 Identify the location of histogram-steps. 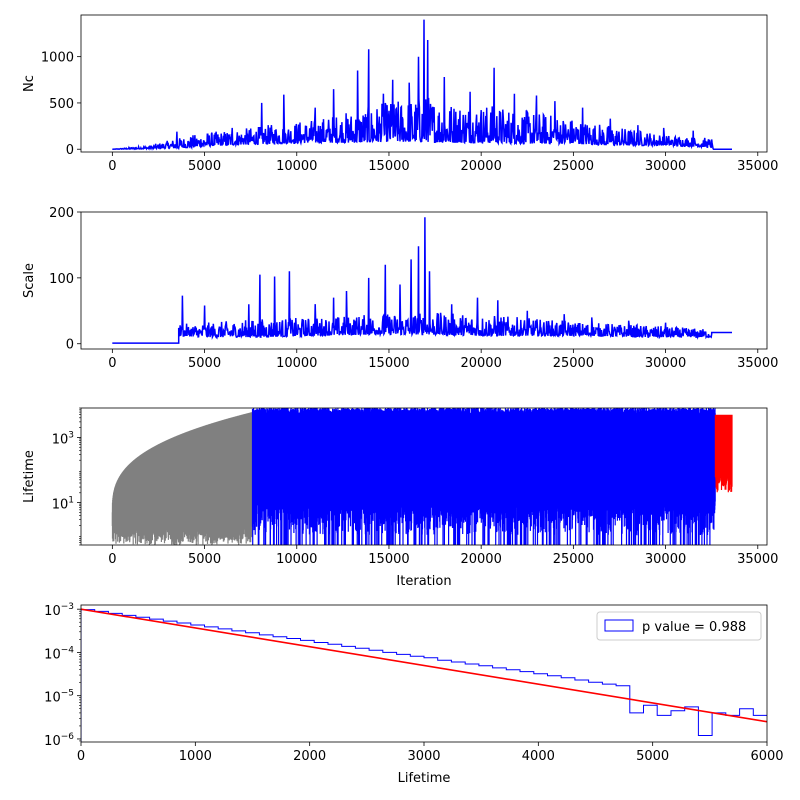
(424, 675).